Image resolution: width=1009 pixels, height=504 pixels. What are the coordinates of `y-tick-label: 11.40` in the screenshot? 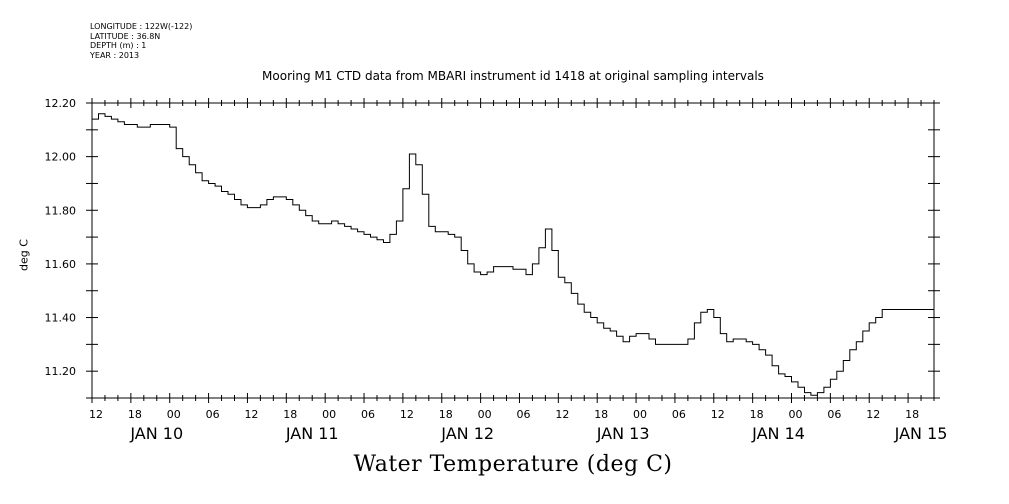 It's located at (61, 318).